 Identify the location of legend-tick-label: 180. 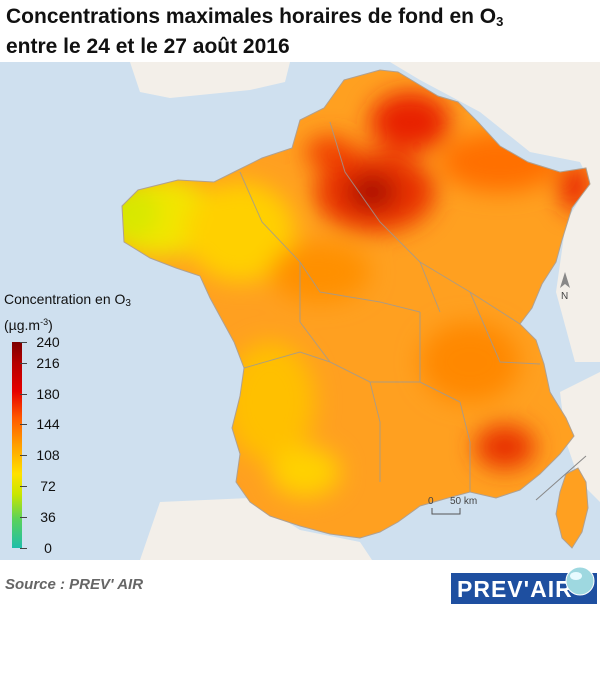
(48, 393).